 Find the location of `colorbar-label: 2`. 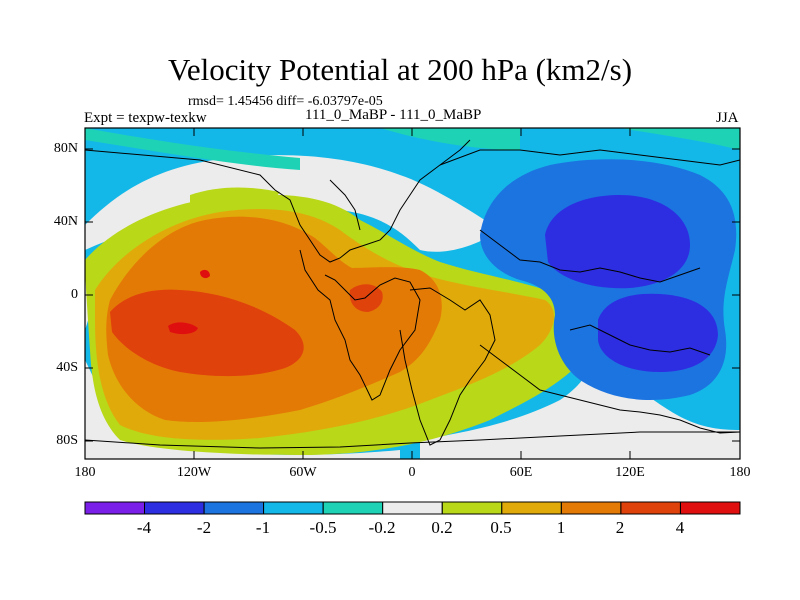

colorbar-label: 2 is located at coordinates (620, 527).